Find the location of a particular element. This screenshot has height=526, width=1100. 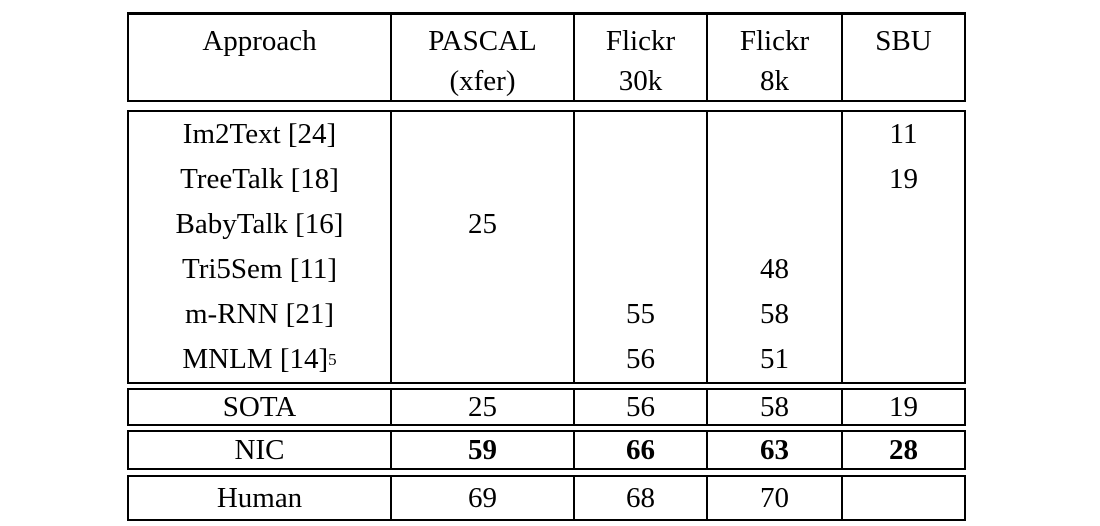

table-row-human: Human 69 68 70 is located at coordinates (546, 498).